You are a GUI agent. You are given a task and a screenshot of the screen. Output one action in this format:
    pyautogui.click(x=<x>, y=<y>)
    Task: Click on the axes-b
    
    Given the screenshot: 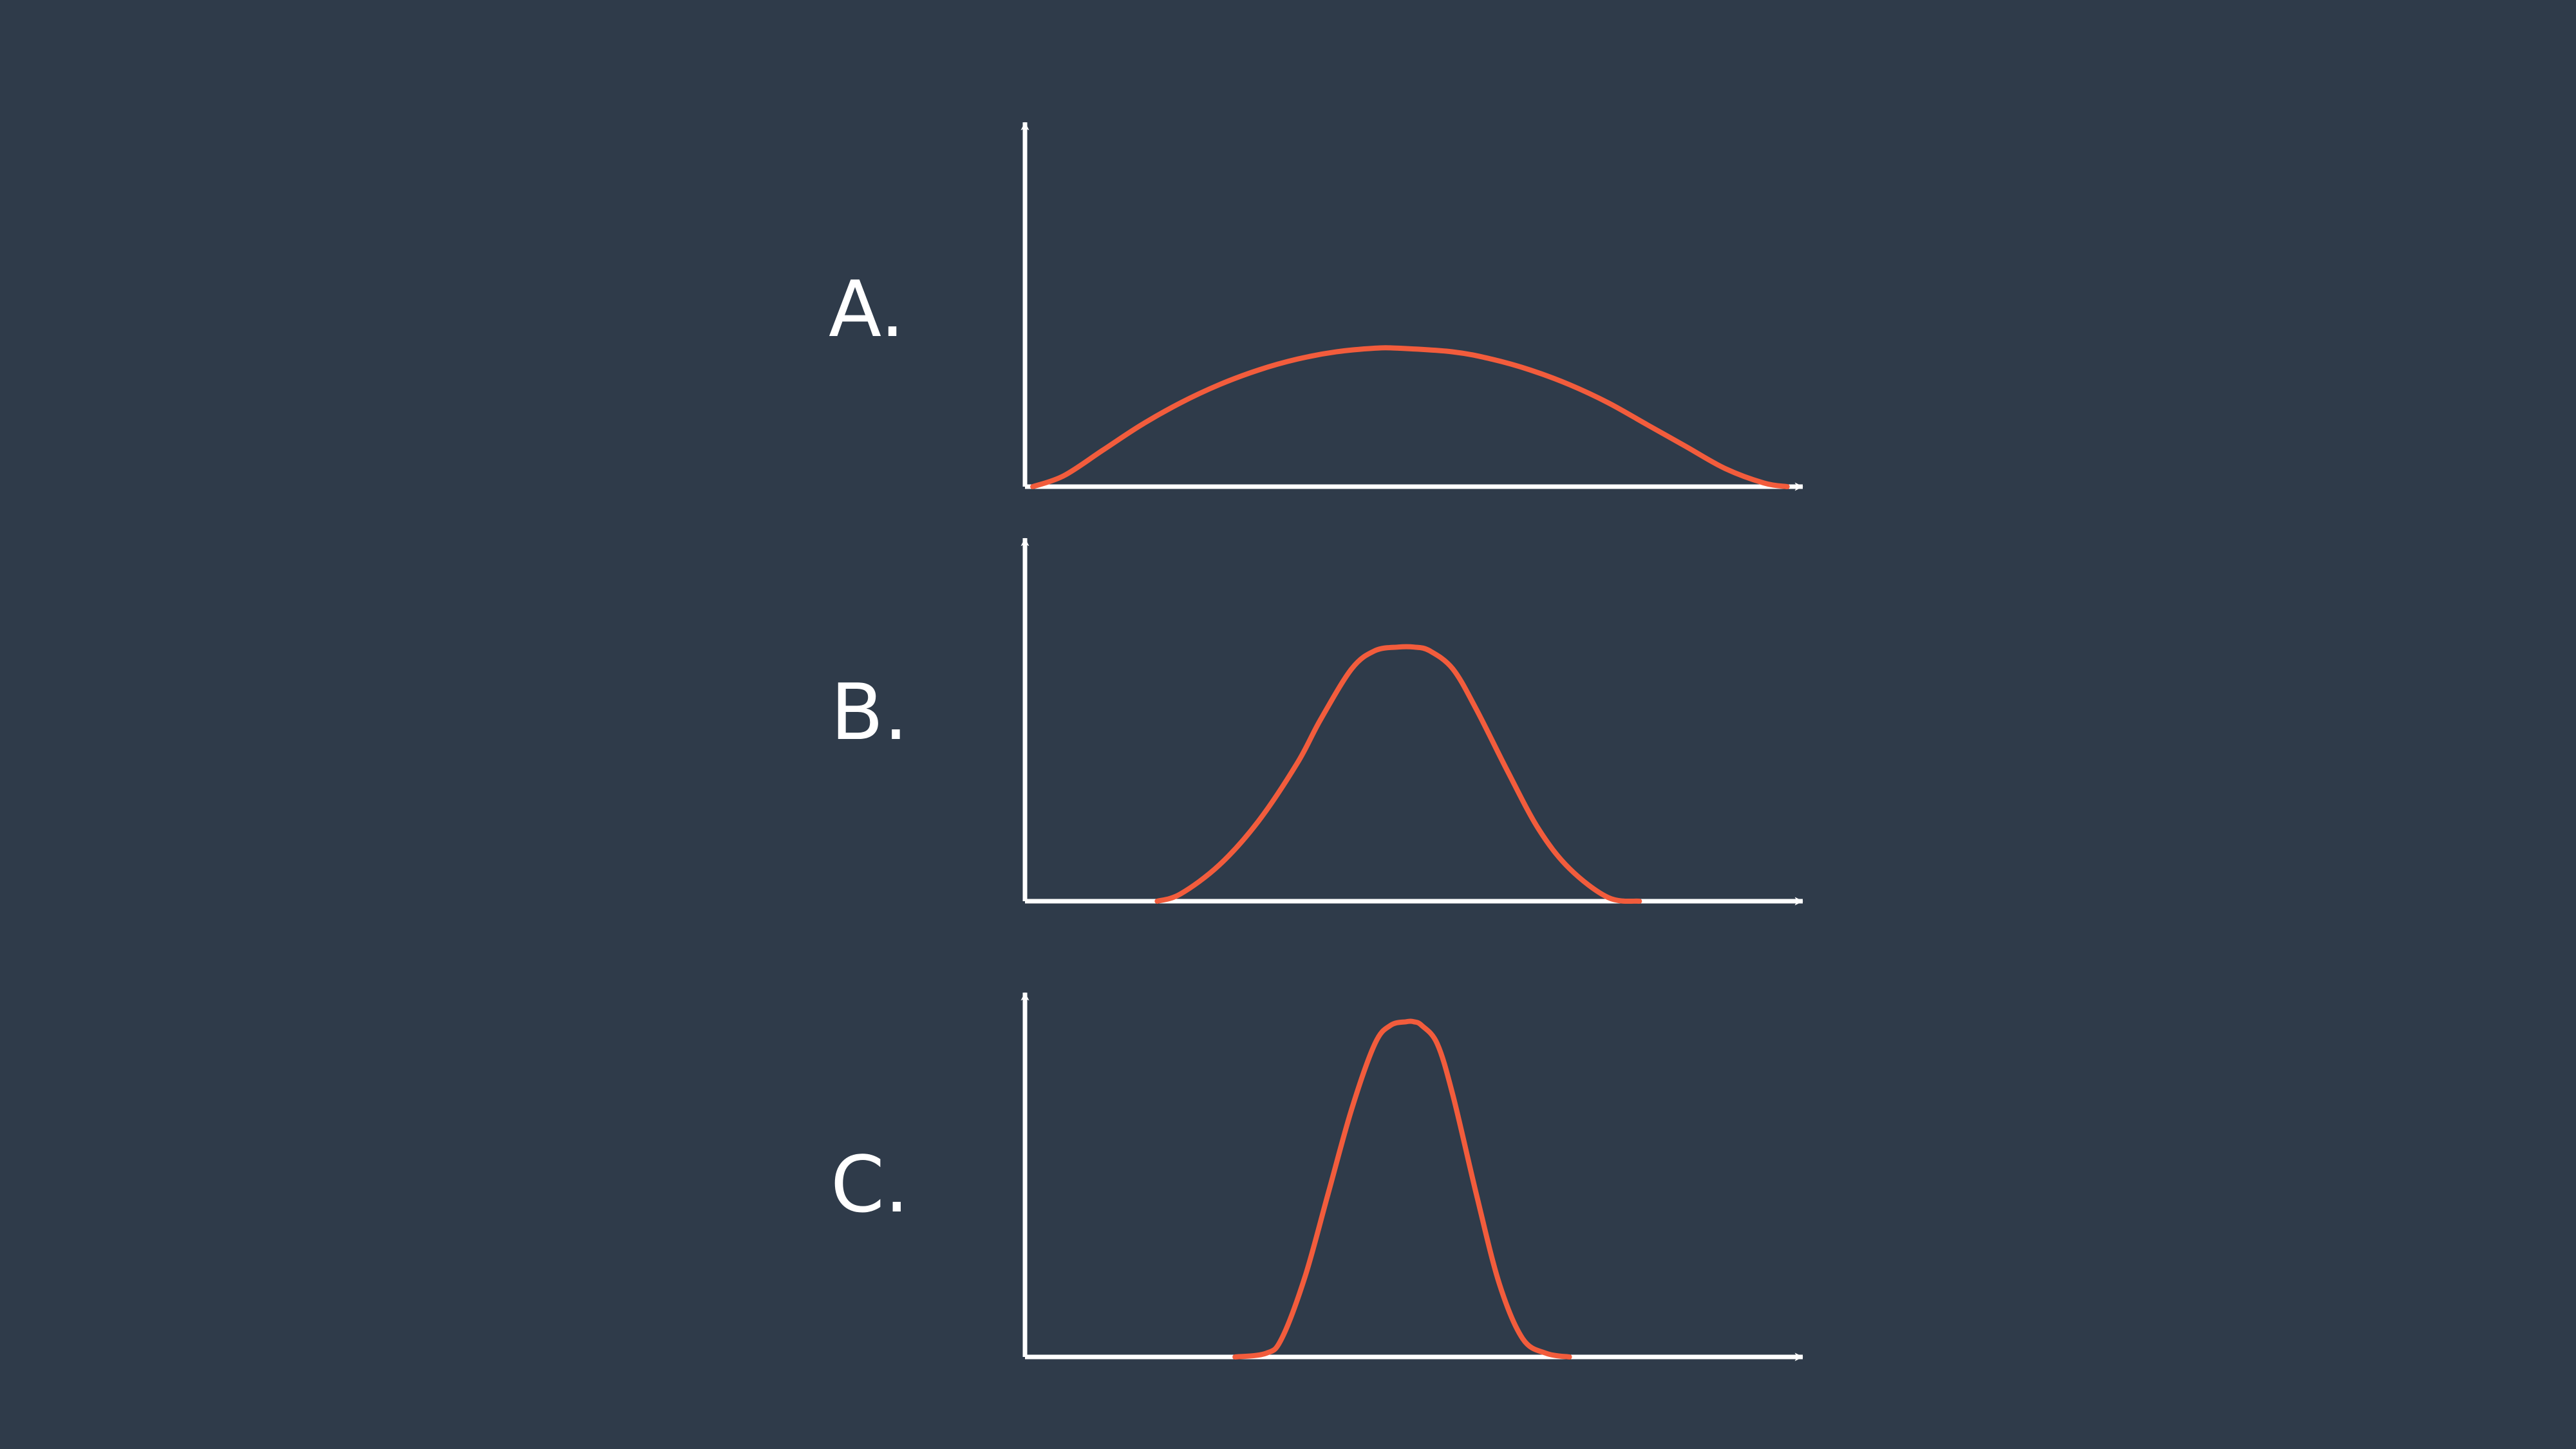 What is the action you would take?
    pyautogui.click(x=1411, y=722)
    